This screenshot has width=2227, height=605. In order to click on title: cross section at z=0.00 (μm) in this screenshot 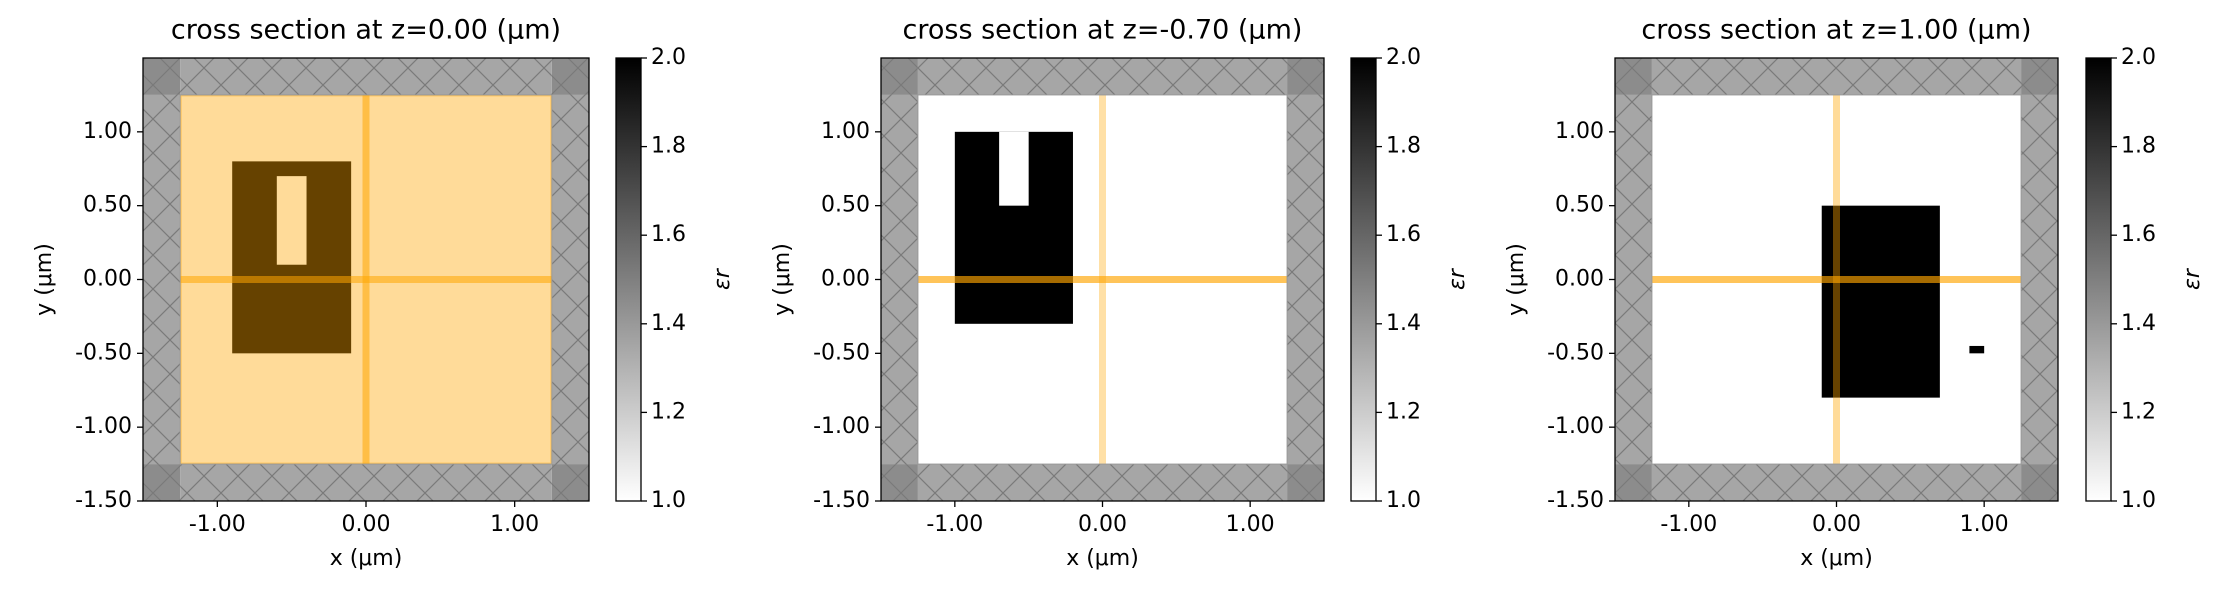, I will do `click(366, 30)`.